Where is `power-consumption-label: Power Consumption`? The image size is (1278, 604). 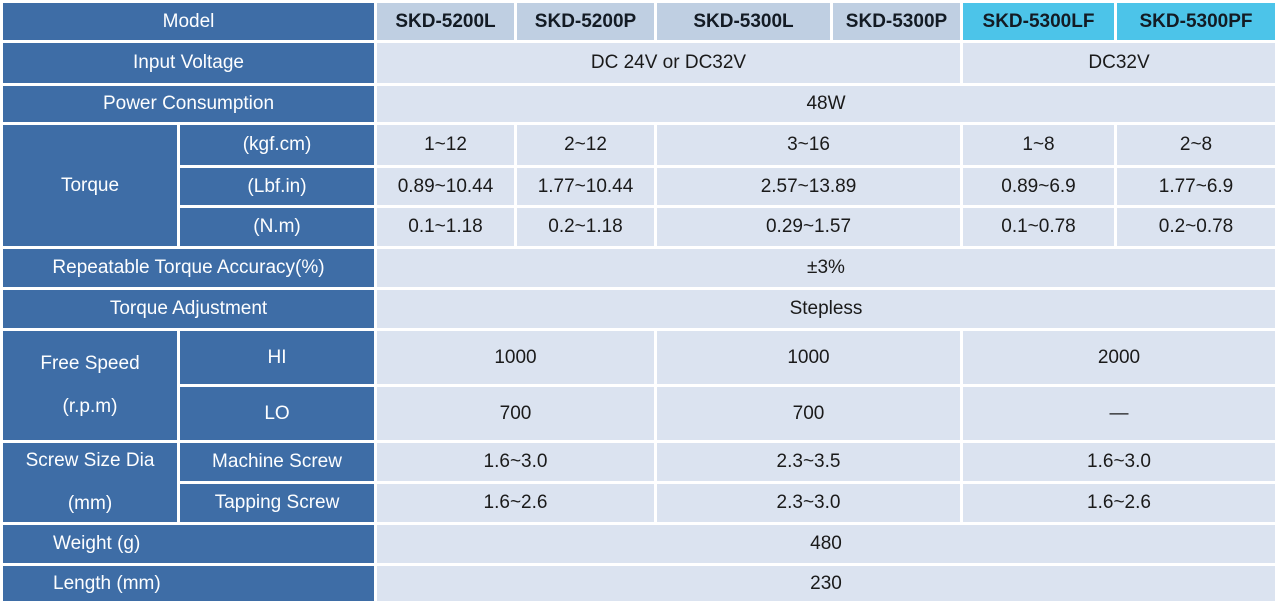 power-consumption-label: Power Consumption is located at coordinates (188, 104).